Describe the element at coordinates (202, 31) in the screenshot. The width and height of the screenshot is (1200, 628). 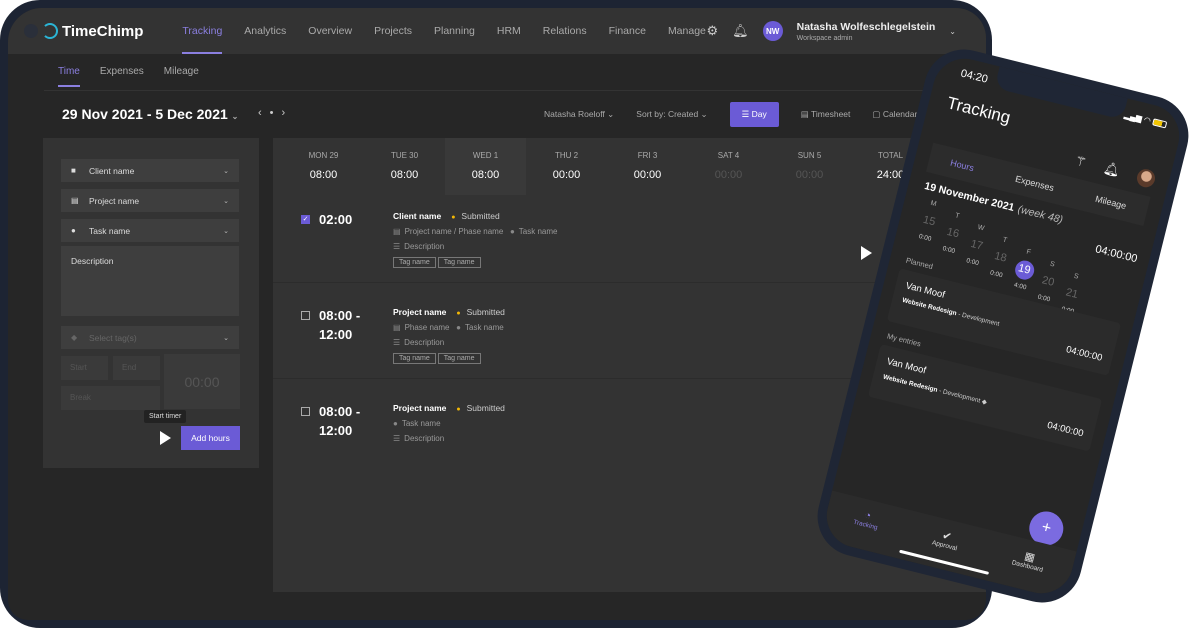
I see `nav-tracking: Tracking` at that location.